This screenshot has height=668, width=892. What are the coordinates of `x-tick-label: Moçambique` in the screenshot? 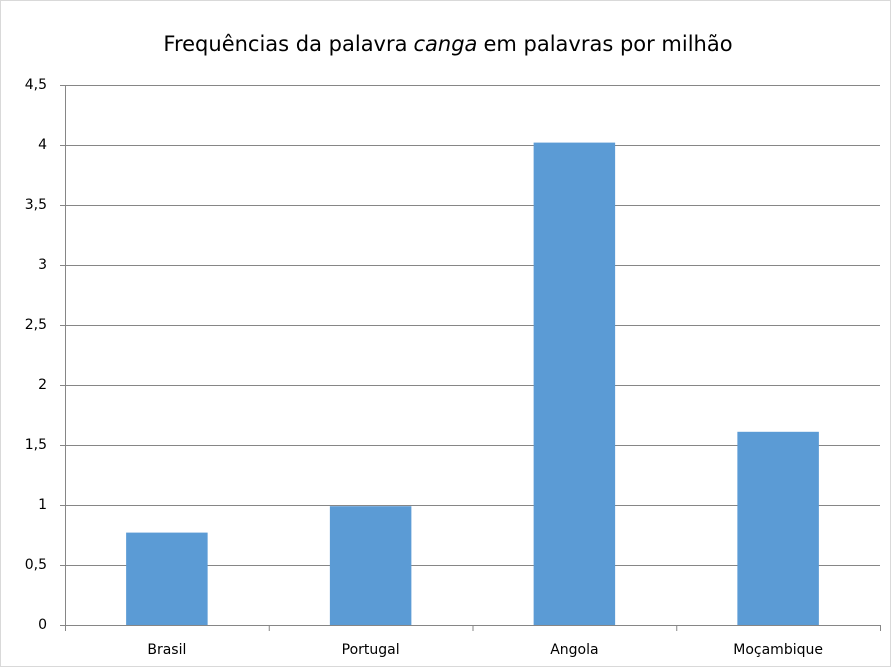 It's located at (778, 650).